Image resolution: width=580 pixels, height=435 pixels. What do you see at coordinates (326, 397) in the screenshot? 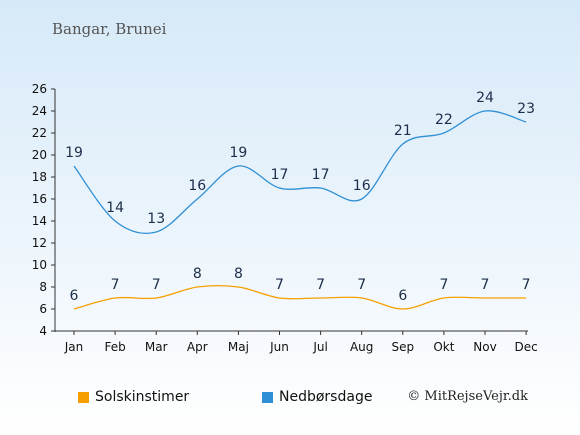
I see `legend-label-rain-days: Nedbørsdage` at bounding box center [326, 397].